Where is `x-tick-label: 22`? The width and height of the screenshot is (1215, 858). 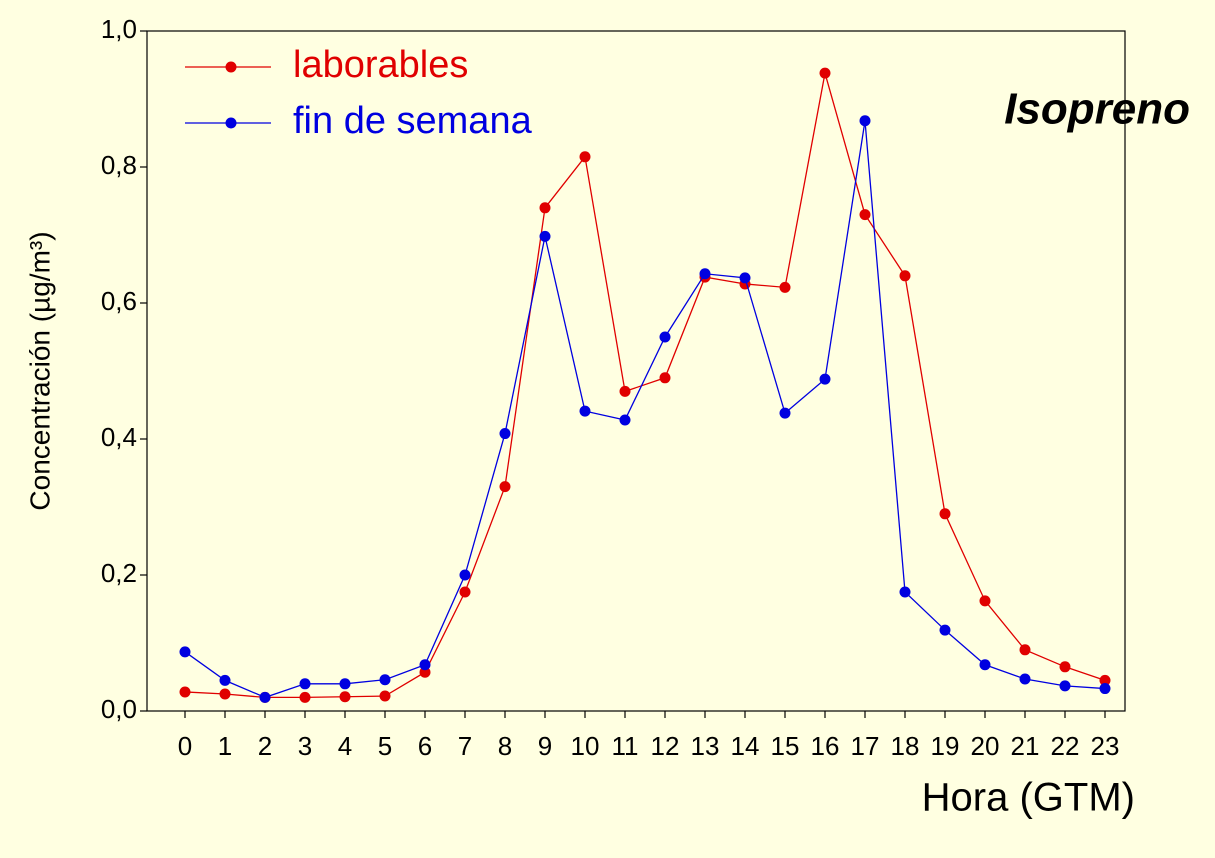
x-tick-label: 22 is located at coordinates (1065, 746).